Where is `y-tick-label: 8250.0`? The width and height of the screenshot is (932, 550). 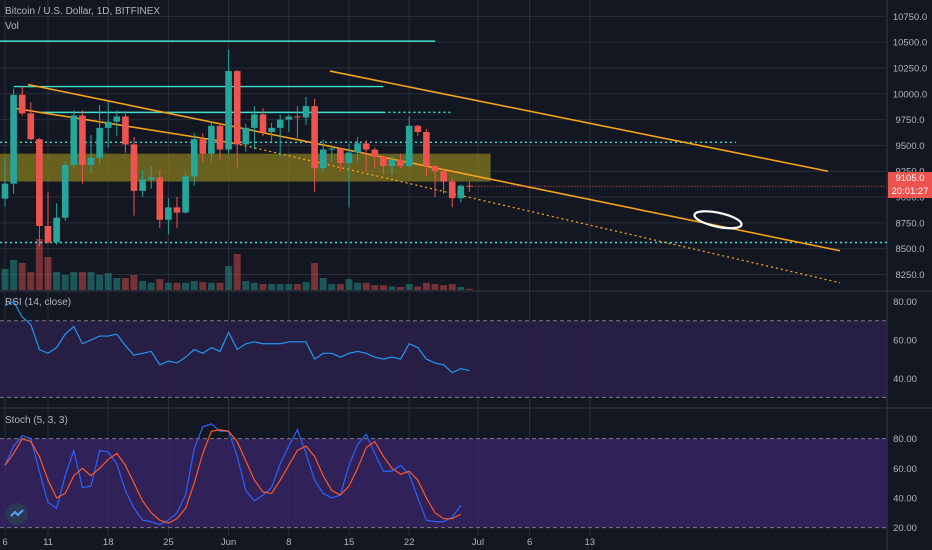 y-tick-label: 8250.0 is located at coordinates (909, 275).